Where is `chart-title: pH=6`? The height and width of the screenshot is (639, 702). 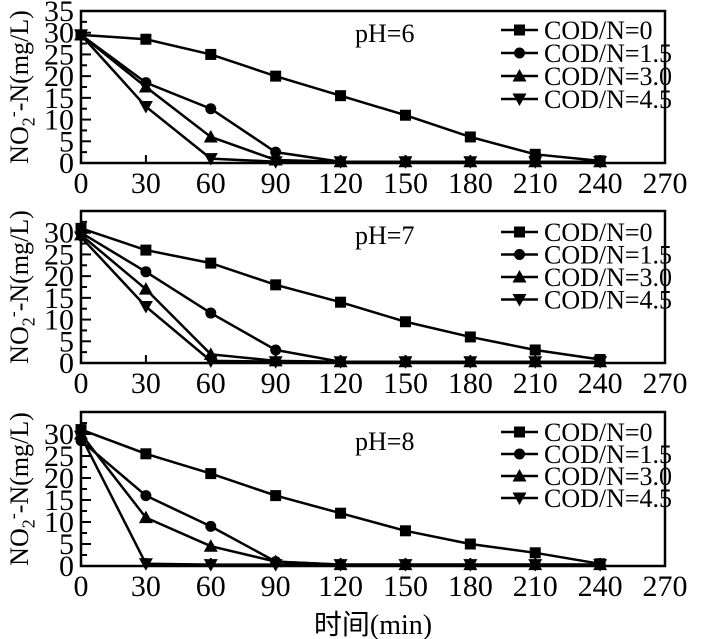
chart-title: pH=6 is located at coordinates (384, 33).